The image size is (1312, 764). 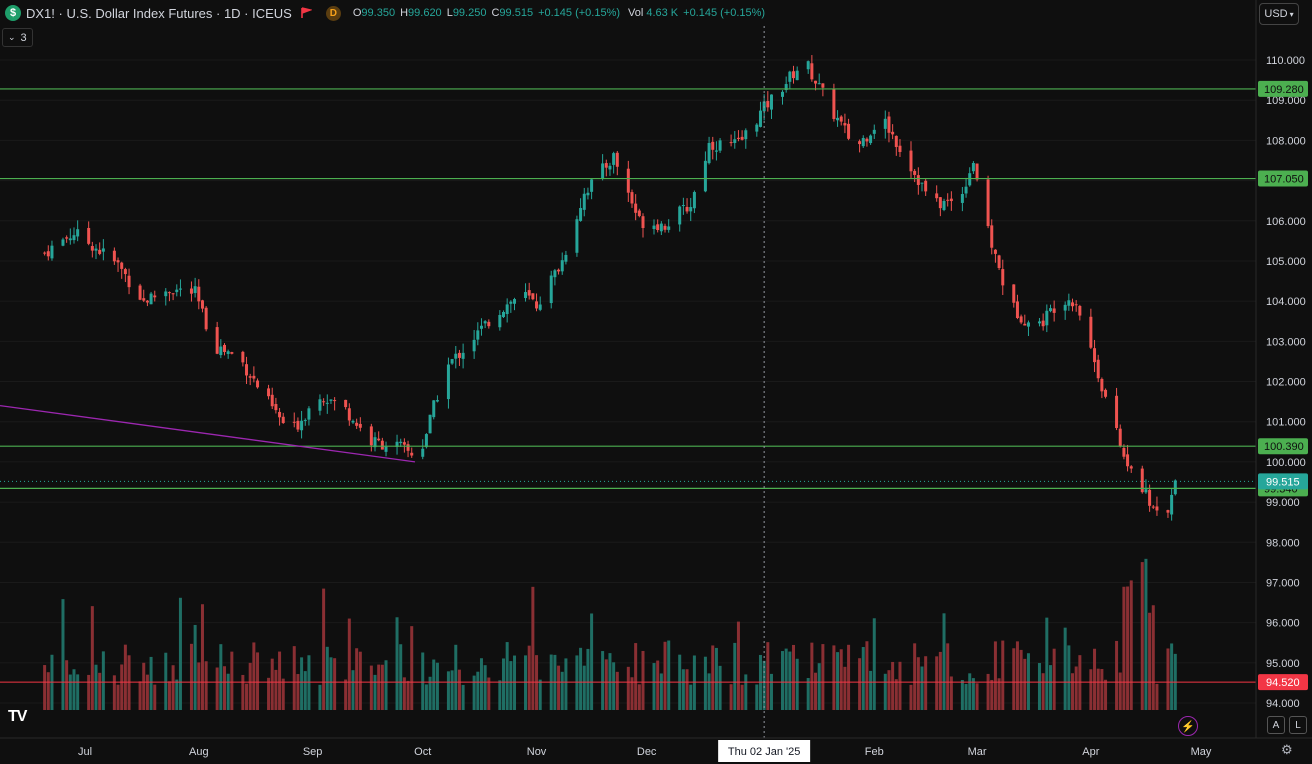 I want to click on tradingview-logo: TV, so click(x=17, y=716).